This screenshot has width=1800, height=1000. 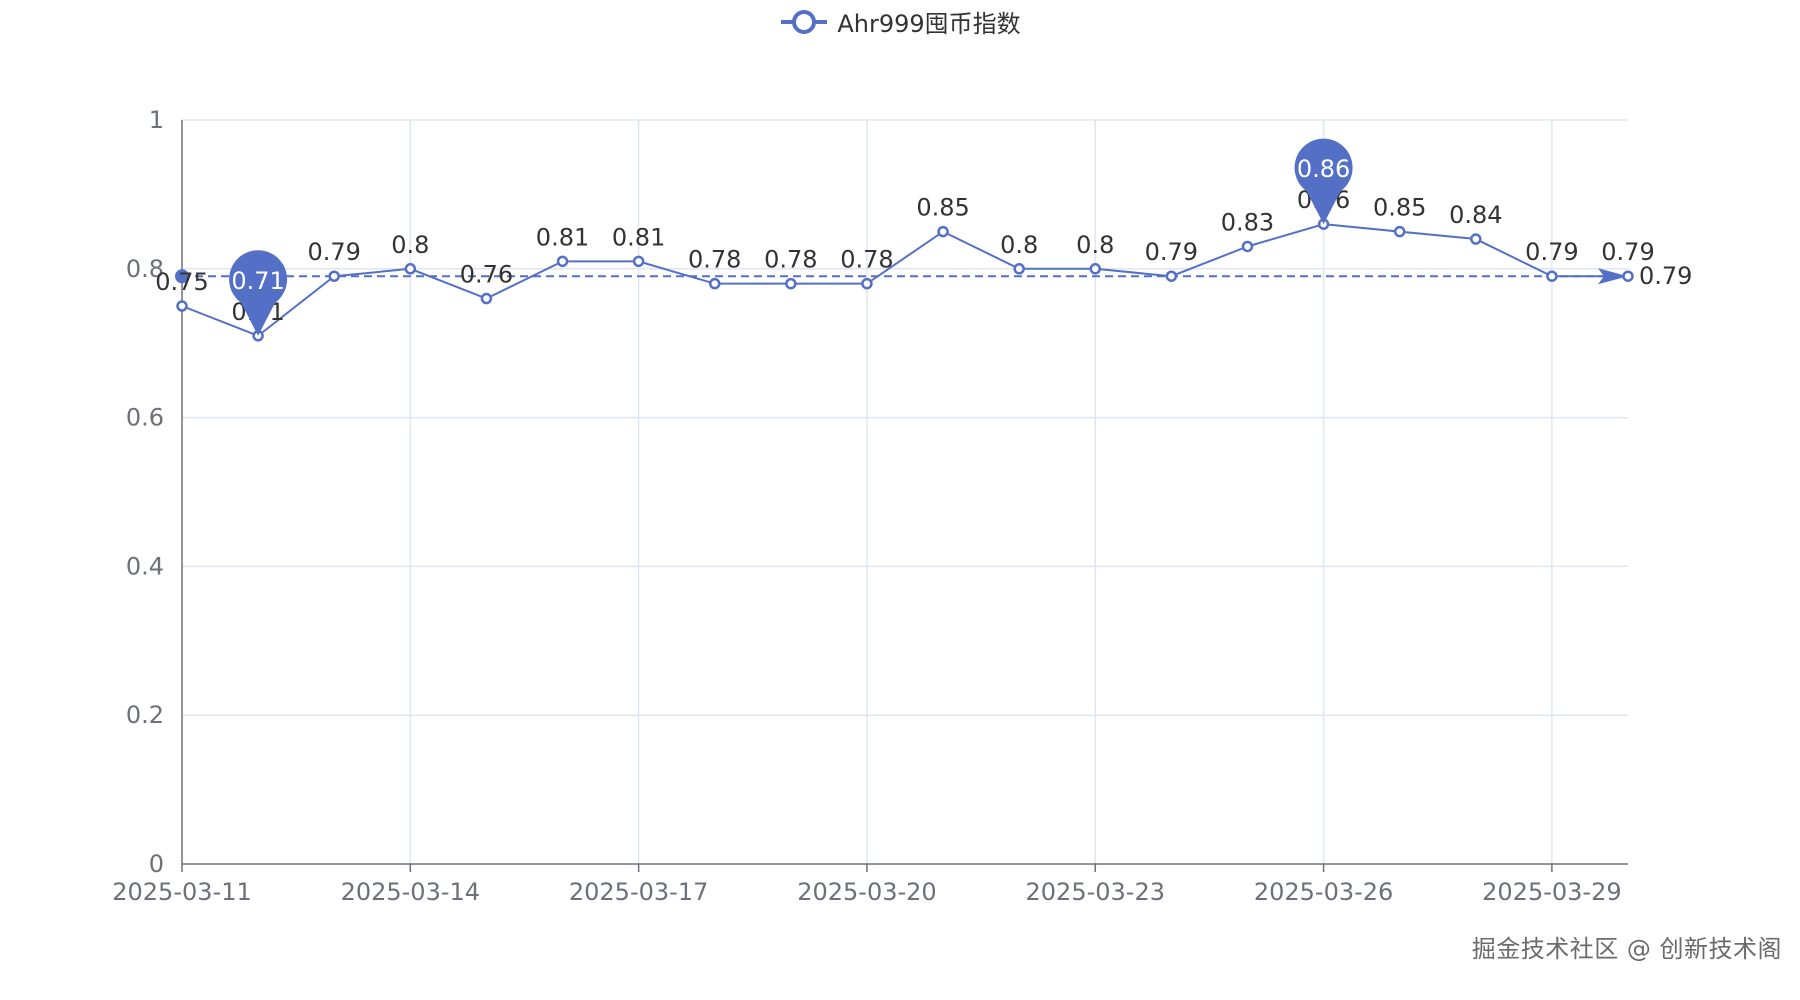 I want to click on x-tick-label: 2025-03-11, so click(x=181, y=892).